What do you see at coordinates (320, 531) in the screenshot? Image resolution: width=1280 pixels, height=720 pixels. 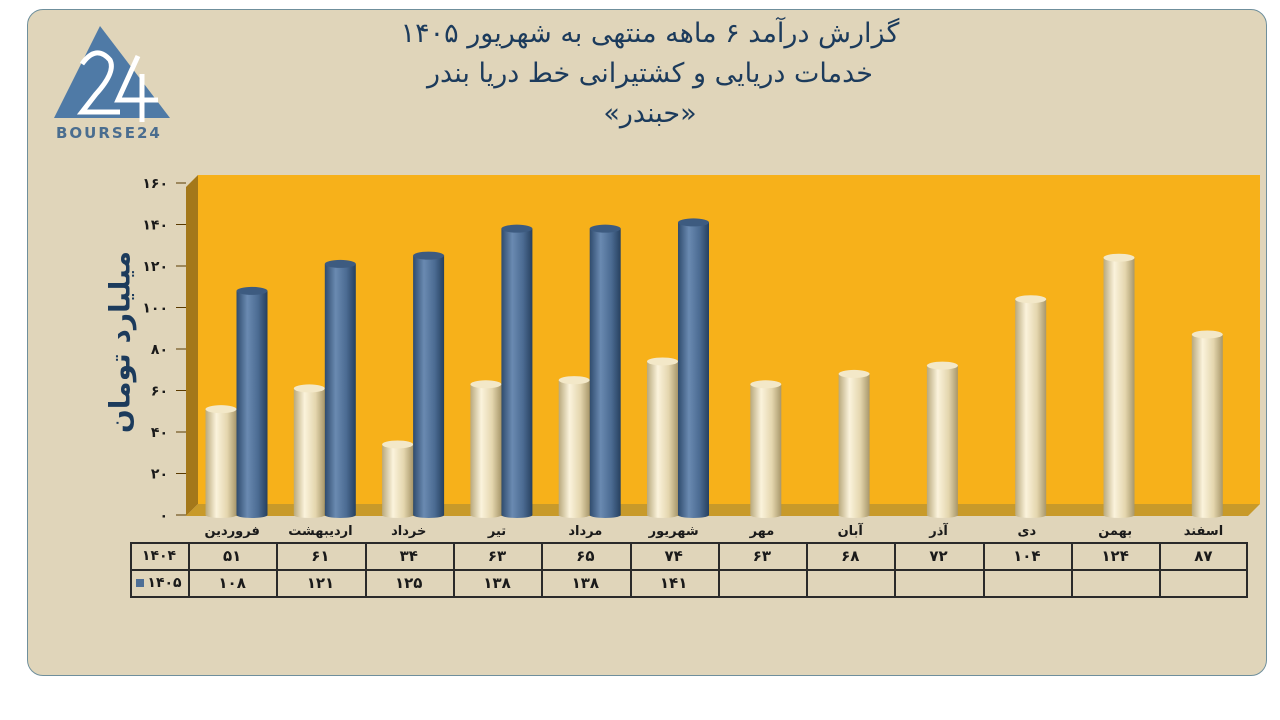 I see `x-category-label: اردیبهشت` at bounding box center [320, 531].